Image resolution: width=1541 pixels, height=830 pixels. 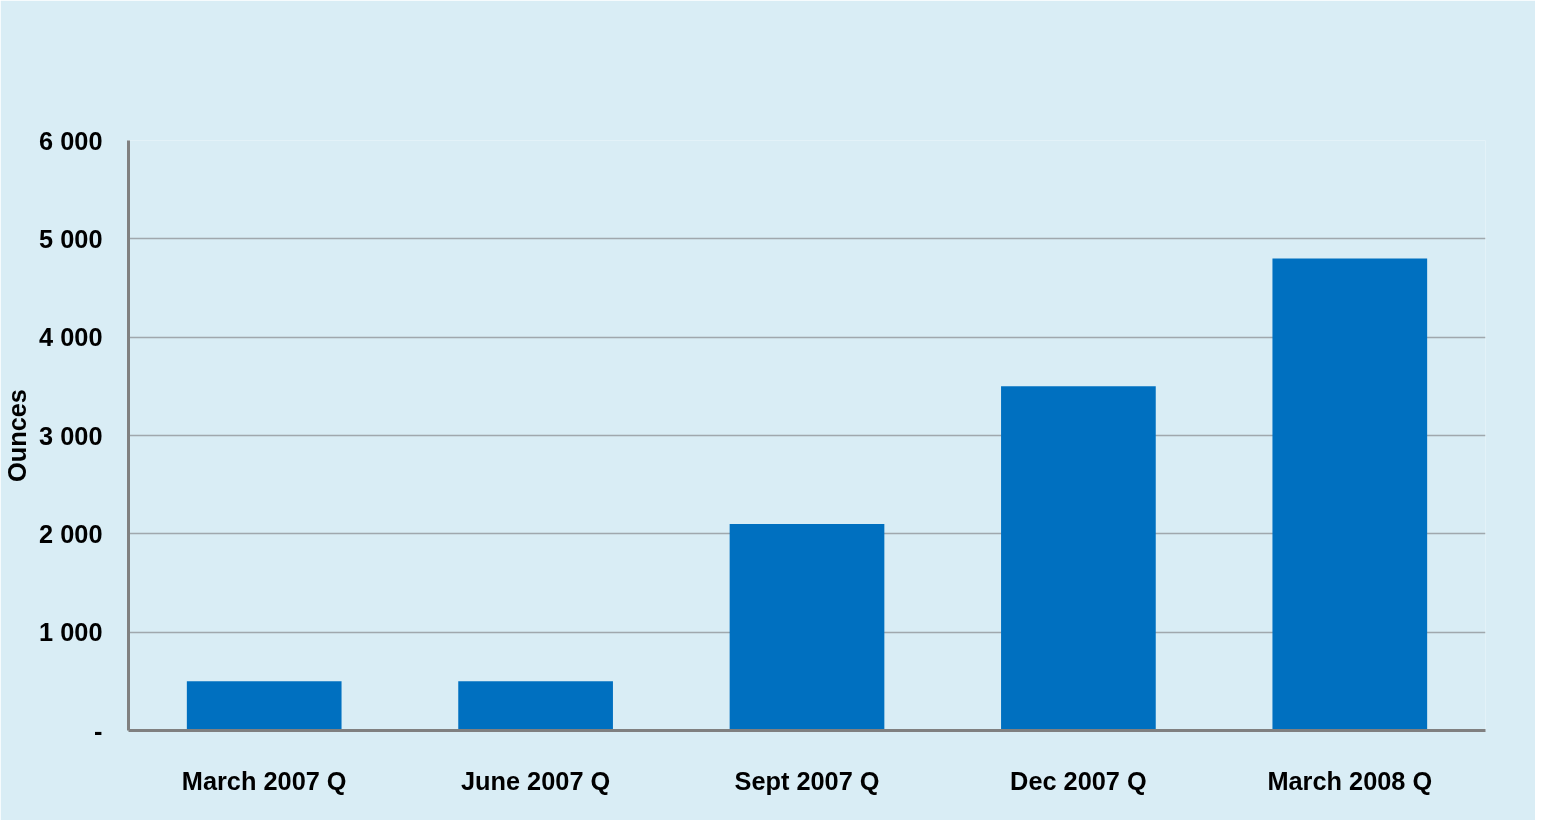 I want to click on x-tick-label: March 2008 Q, so click(x=1350, y=780).